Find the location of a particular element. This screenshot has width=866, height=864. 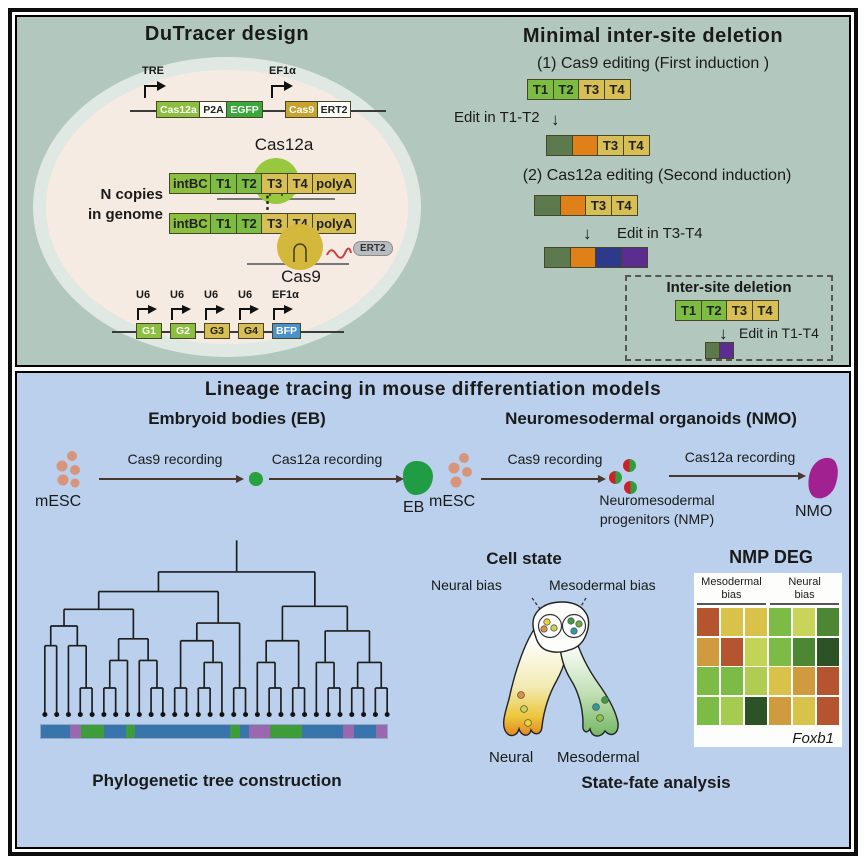

eb-label: EB is located at coordinates (414, 507).